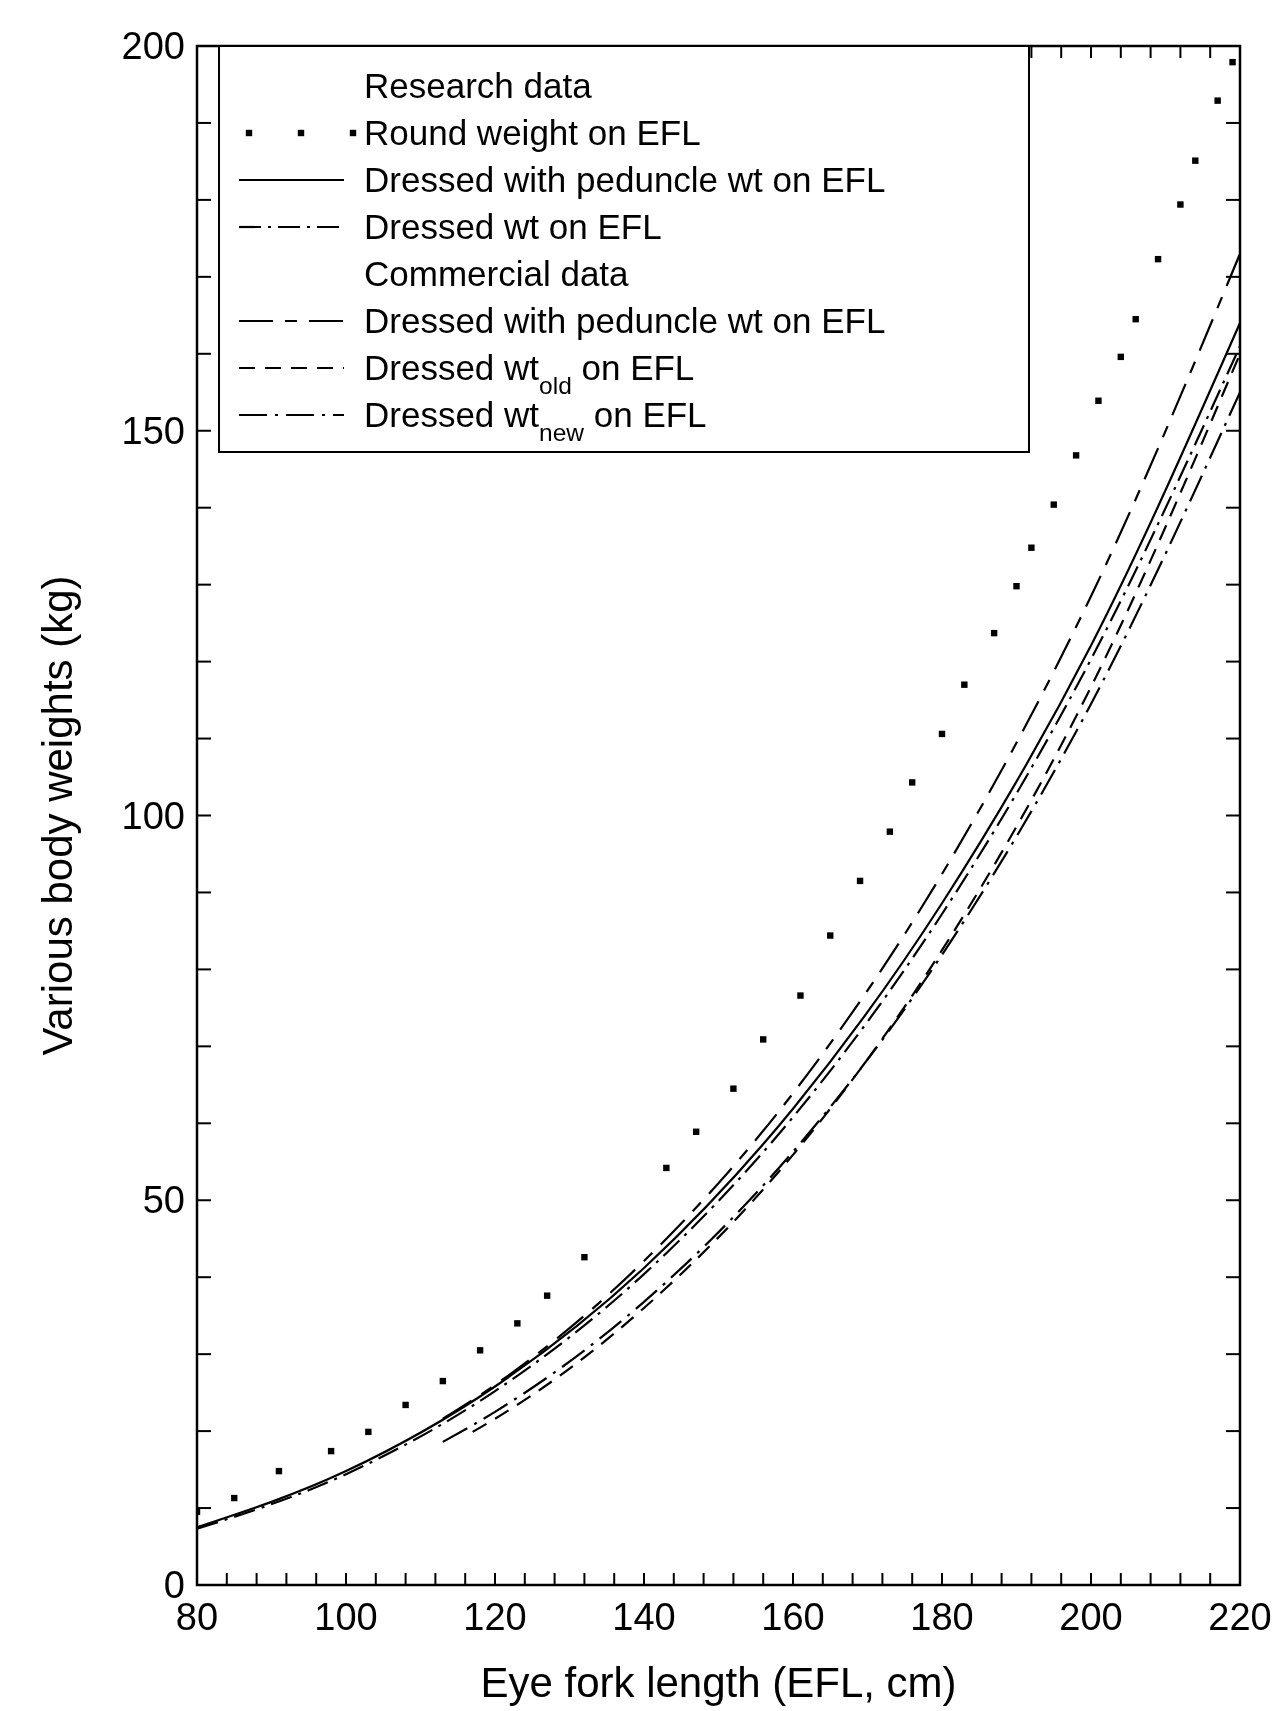  Describe the element at coordinates (153, 46) in the screenshot. I see `y-tick-label: 200` at that location.